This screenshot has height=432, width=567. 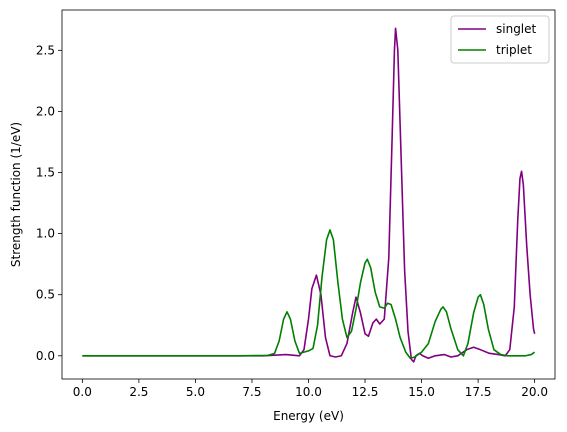 I want to click on x-tick-label: 5.0, so click(x=195, y=392).